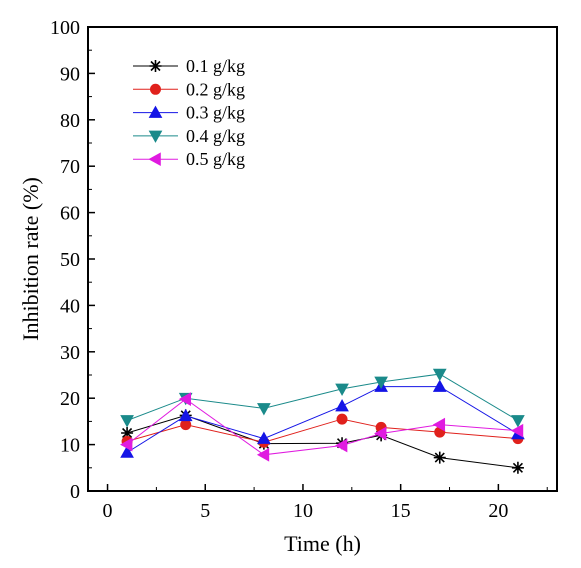 Image resolution: width=581 pixels, height=568 pixels. I want to click on y-tick-label: 90, so click(70, 74).